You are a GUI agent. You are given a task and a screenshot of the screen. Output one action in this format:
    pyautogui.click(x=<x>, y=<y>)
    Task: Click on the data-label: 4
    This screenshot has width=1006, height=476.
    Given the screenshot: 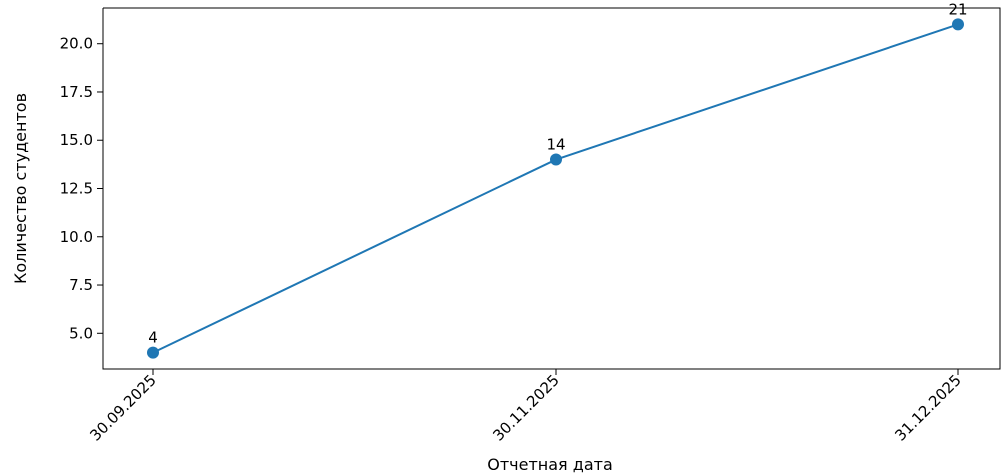 What is the action you would take?
    pyautogui.click(x=153, y=338)
    